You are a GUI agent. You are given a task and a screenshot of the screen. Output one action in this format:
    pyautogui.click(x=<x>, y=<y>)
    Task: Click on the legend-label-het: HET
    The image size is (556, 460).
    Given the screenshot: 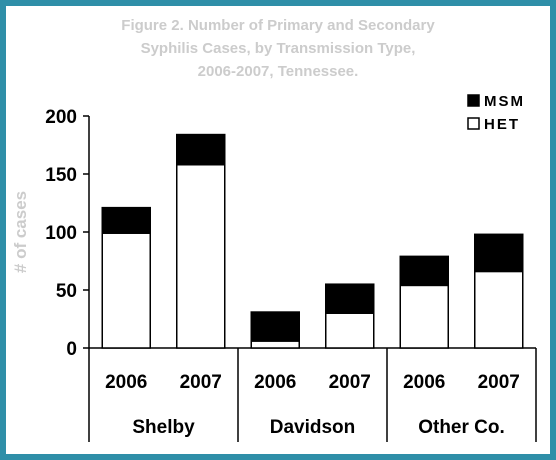 What is the action you would take?
    pyautogui.click(x=502, y=124)
    